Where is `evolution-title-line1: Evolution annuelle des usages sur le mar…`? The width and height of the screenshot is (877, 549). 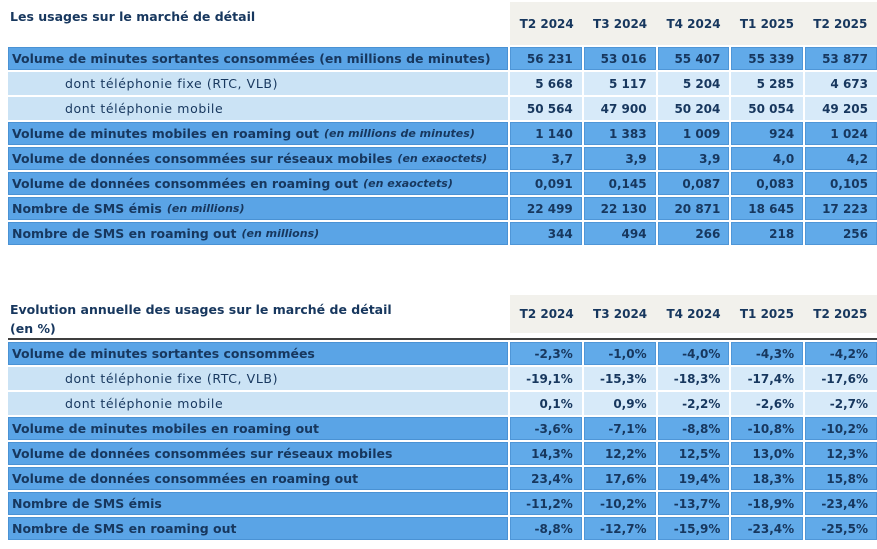 evolution-title-line1: Evolution annuelle des usages sur le mar… is located at coordinates (201, 309).